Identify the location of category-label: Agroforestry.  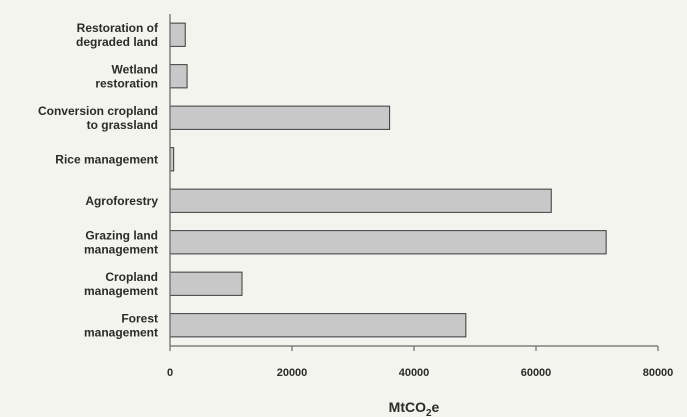
(121, 201).